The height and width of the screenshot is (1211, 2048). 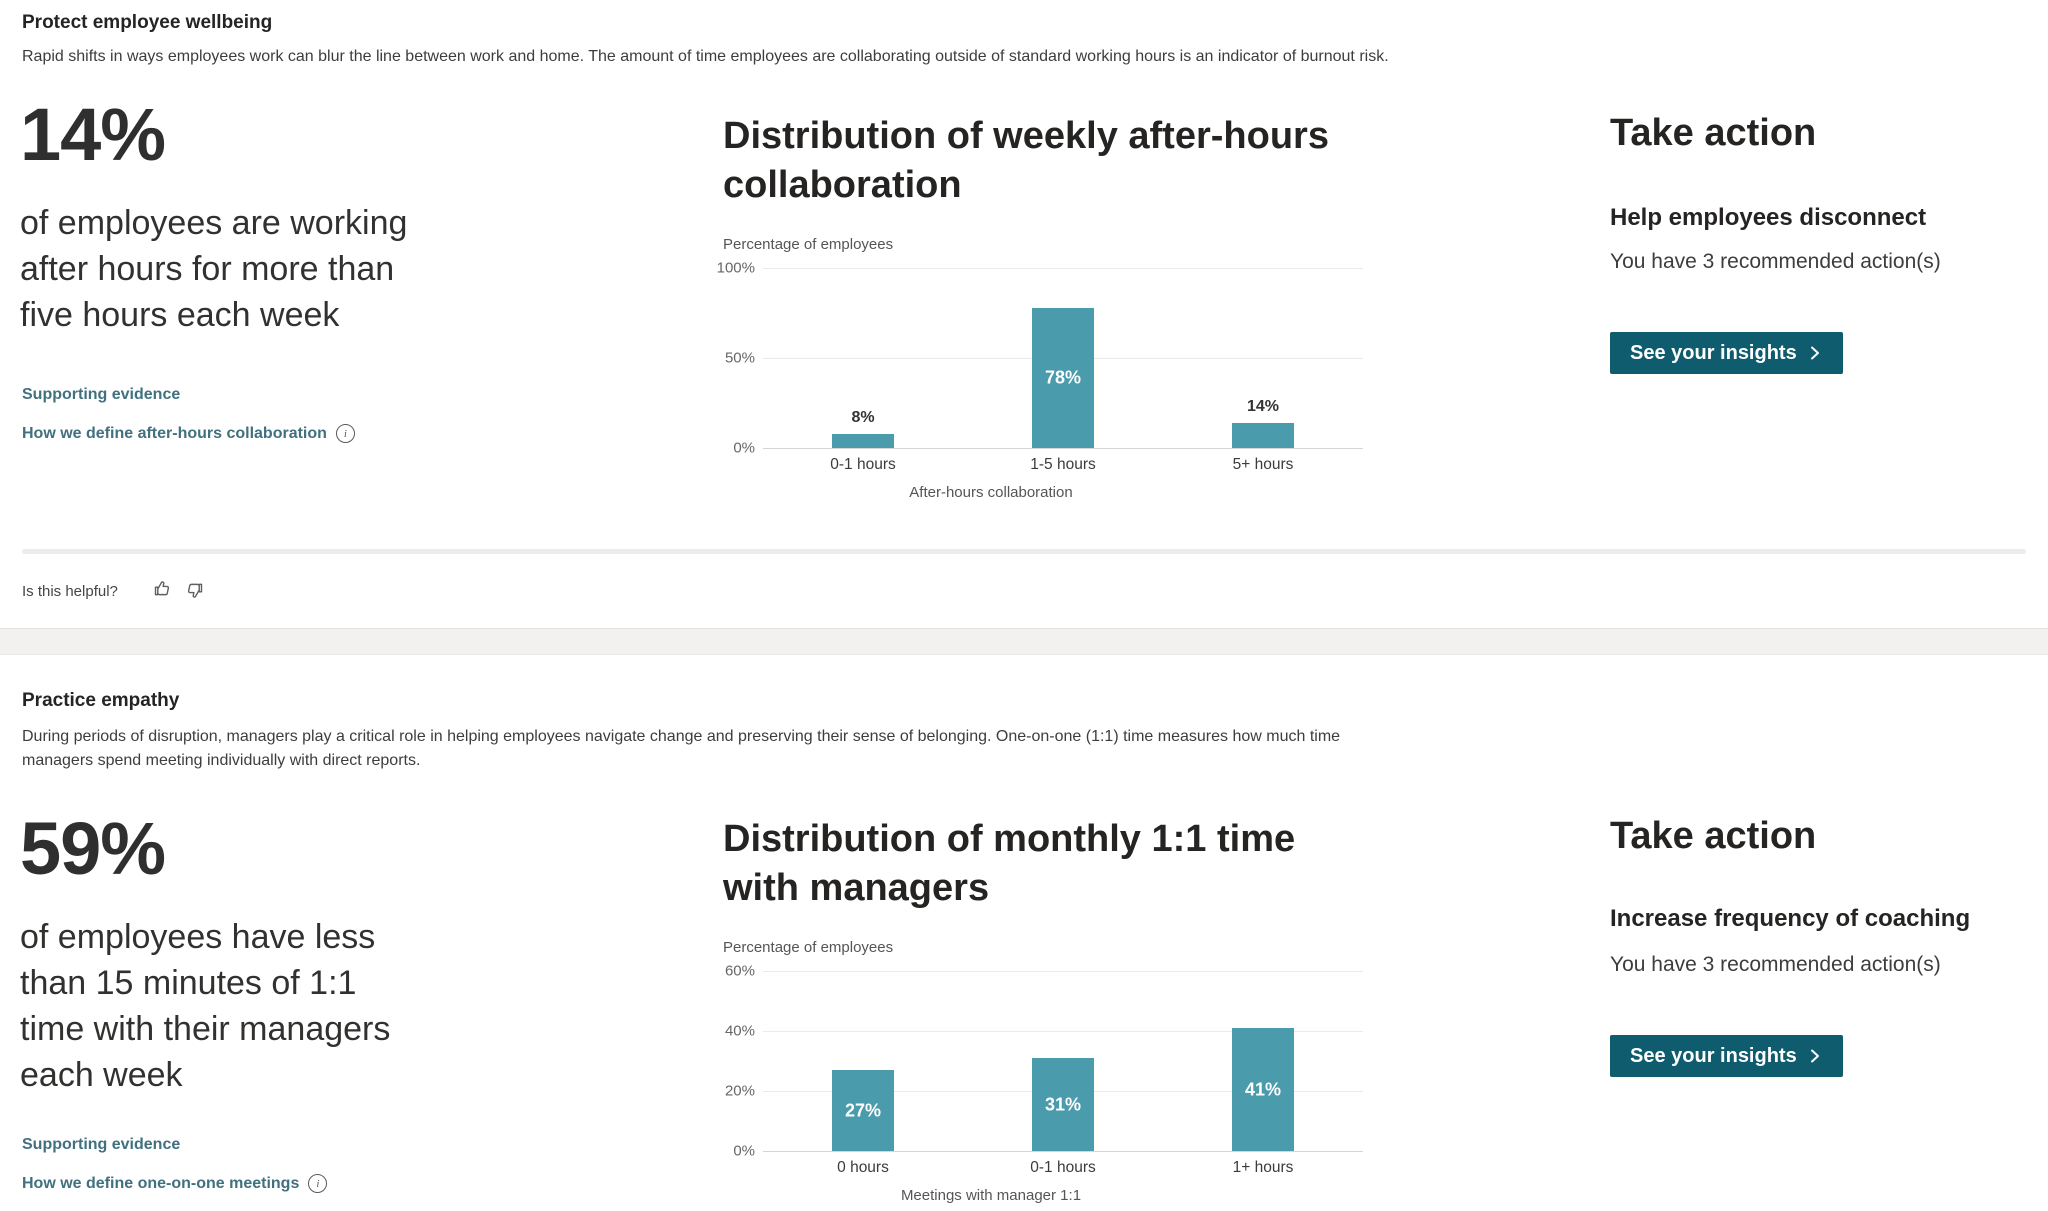 What do you see at coordinates (991, 492) in the screenshot?
I see `x-axis-title: After-hours collaboration` at bounding box center [991, 492].